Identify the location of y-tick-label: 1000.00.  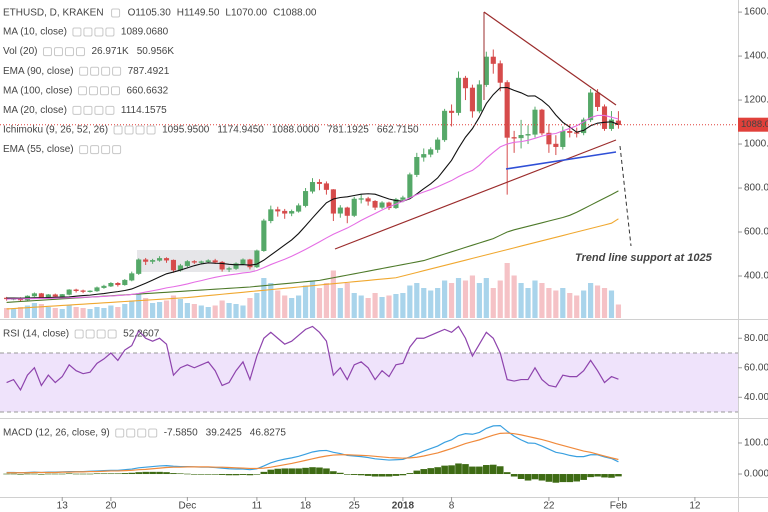
(756, 144).